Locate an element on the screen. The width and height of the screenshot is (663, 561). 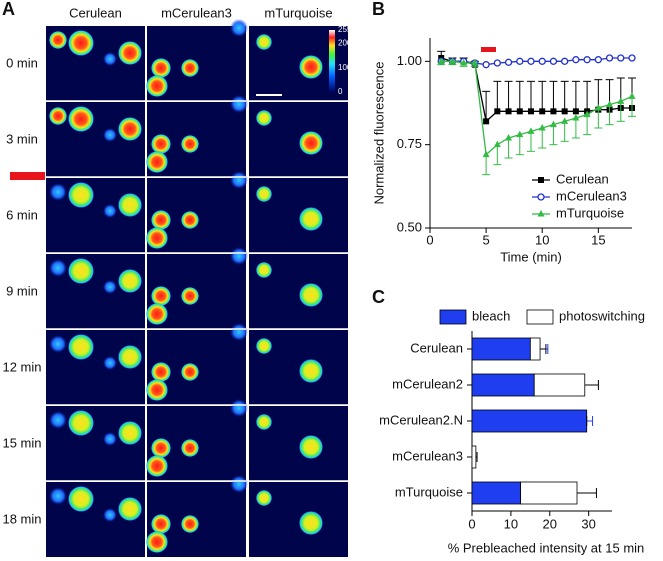
row-label: 9 min is located at coordinates (22, 290).